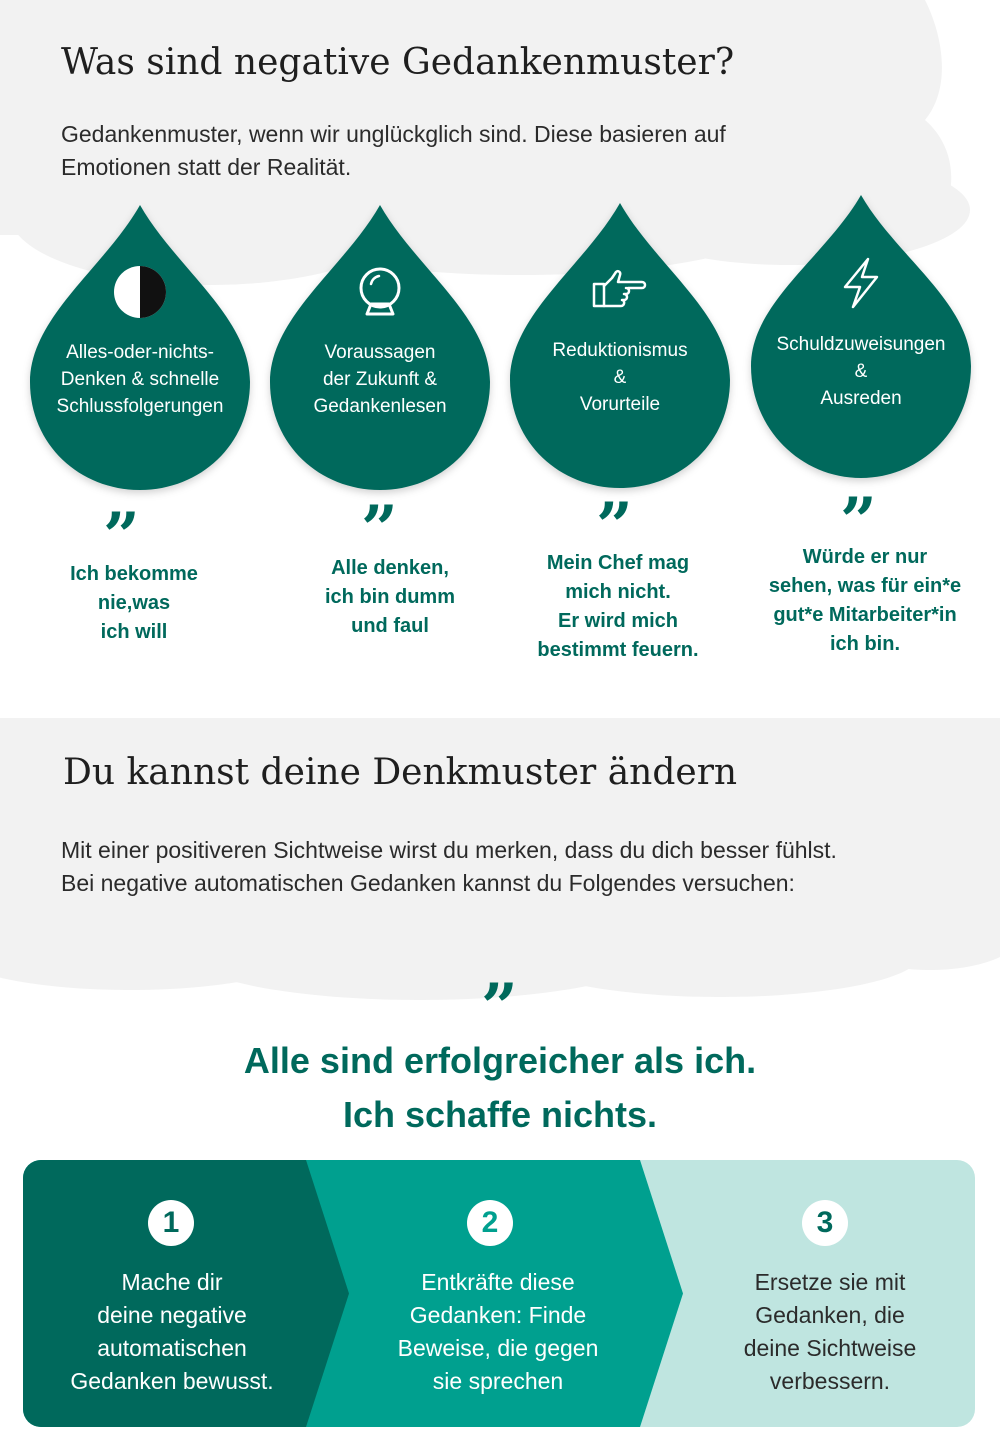 The image size is (1000, 1454). I want to click on pattern-label: Schuldzuweisungen & Ausreden, so click(861, 371).